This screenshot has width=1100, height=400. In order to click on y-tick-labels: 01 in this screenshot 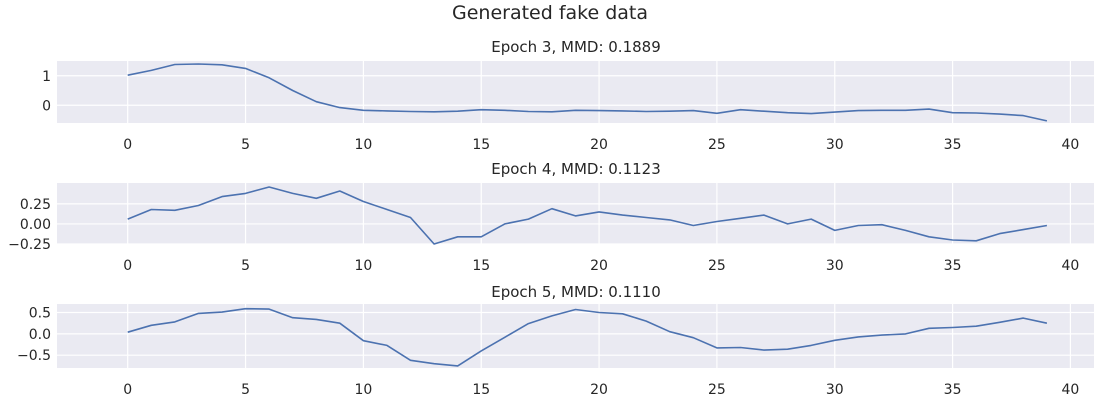, I will do `click(46, 92)`.